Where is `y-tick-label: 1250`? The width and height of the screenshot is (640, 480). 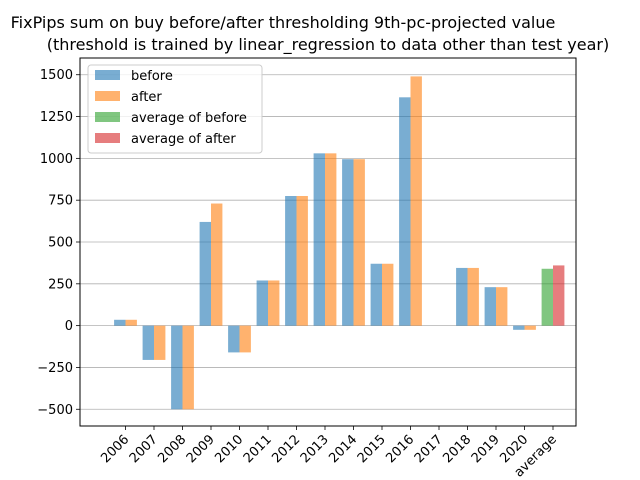
y-tick-label: 1250 is located at coordinates (56, 117).